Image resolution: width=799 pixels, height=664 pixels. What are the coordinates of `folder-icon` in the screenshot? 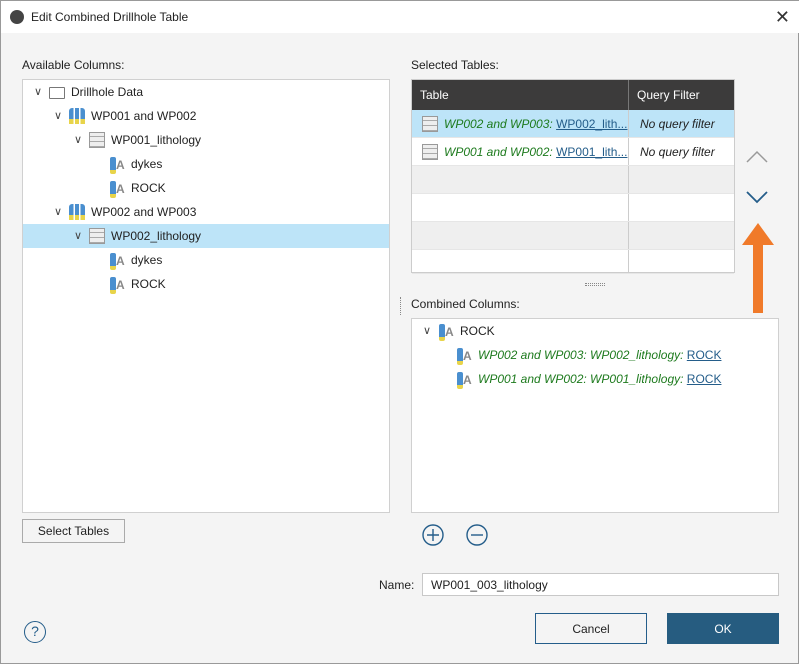 It's located at (57, 93).